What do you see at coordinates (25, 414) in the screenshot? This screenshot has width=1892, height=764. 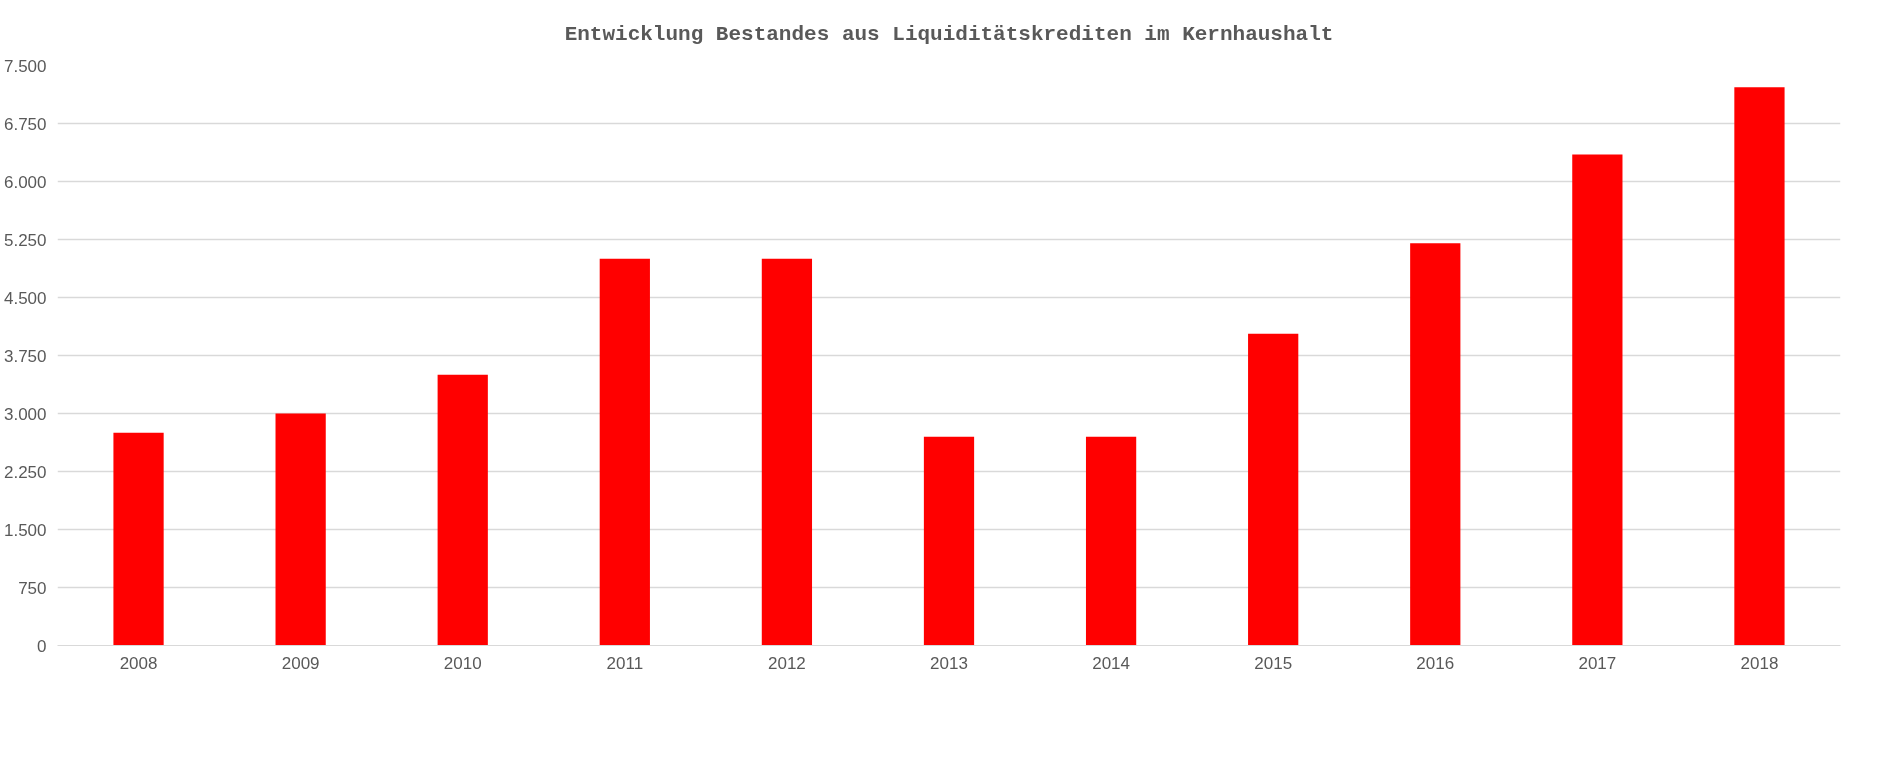 I see `y-tick-label: 3.000` at bounding box center [25, 414].